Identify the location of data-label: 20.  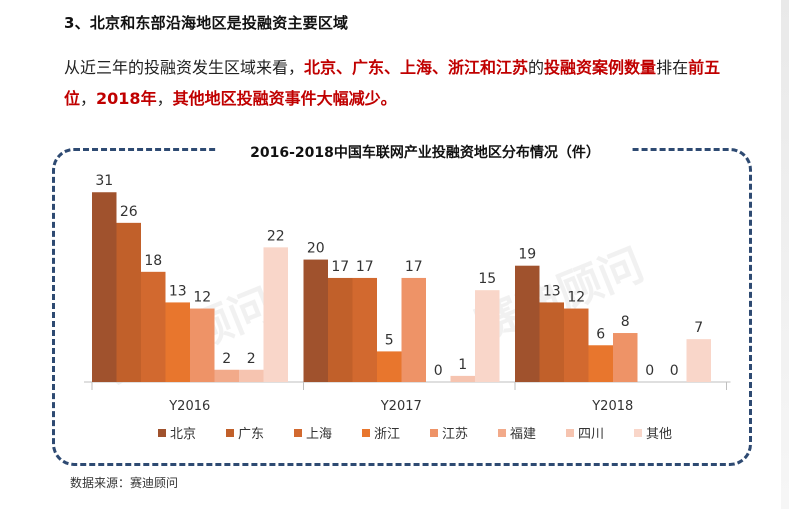
(316, 249).